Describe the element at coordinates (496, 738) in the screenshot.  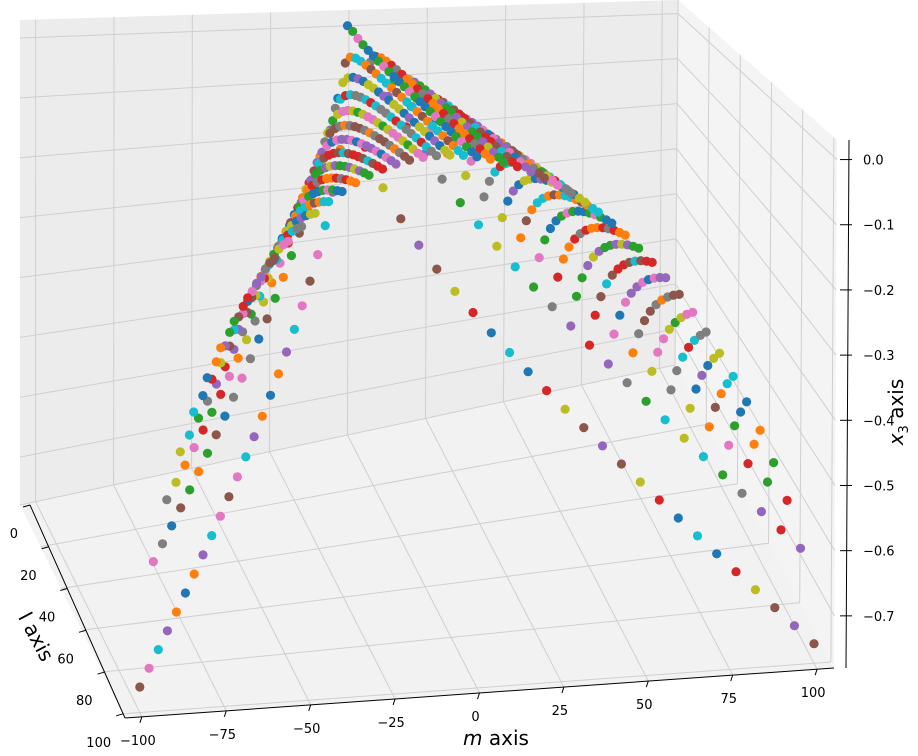
I see `x-axis-title: m axis` at that location.